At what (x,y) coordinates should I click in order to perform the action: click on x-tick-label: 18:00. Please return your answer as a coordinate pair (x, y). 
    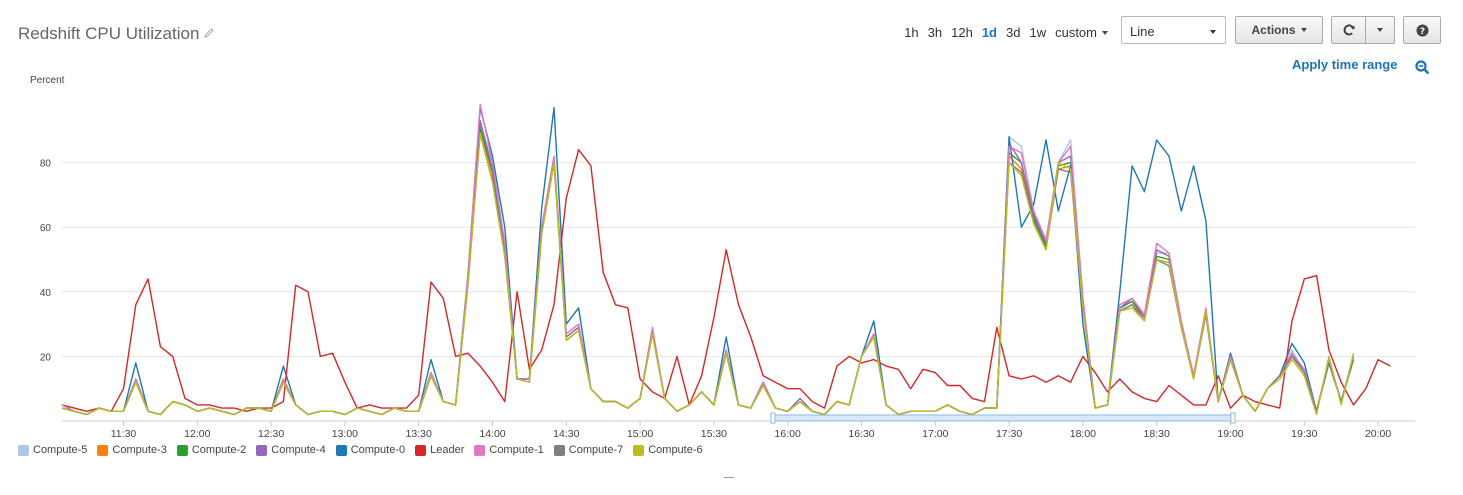
    Looking at the image, I should click on (1083, 434).